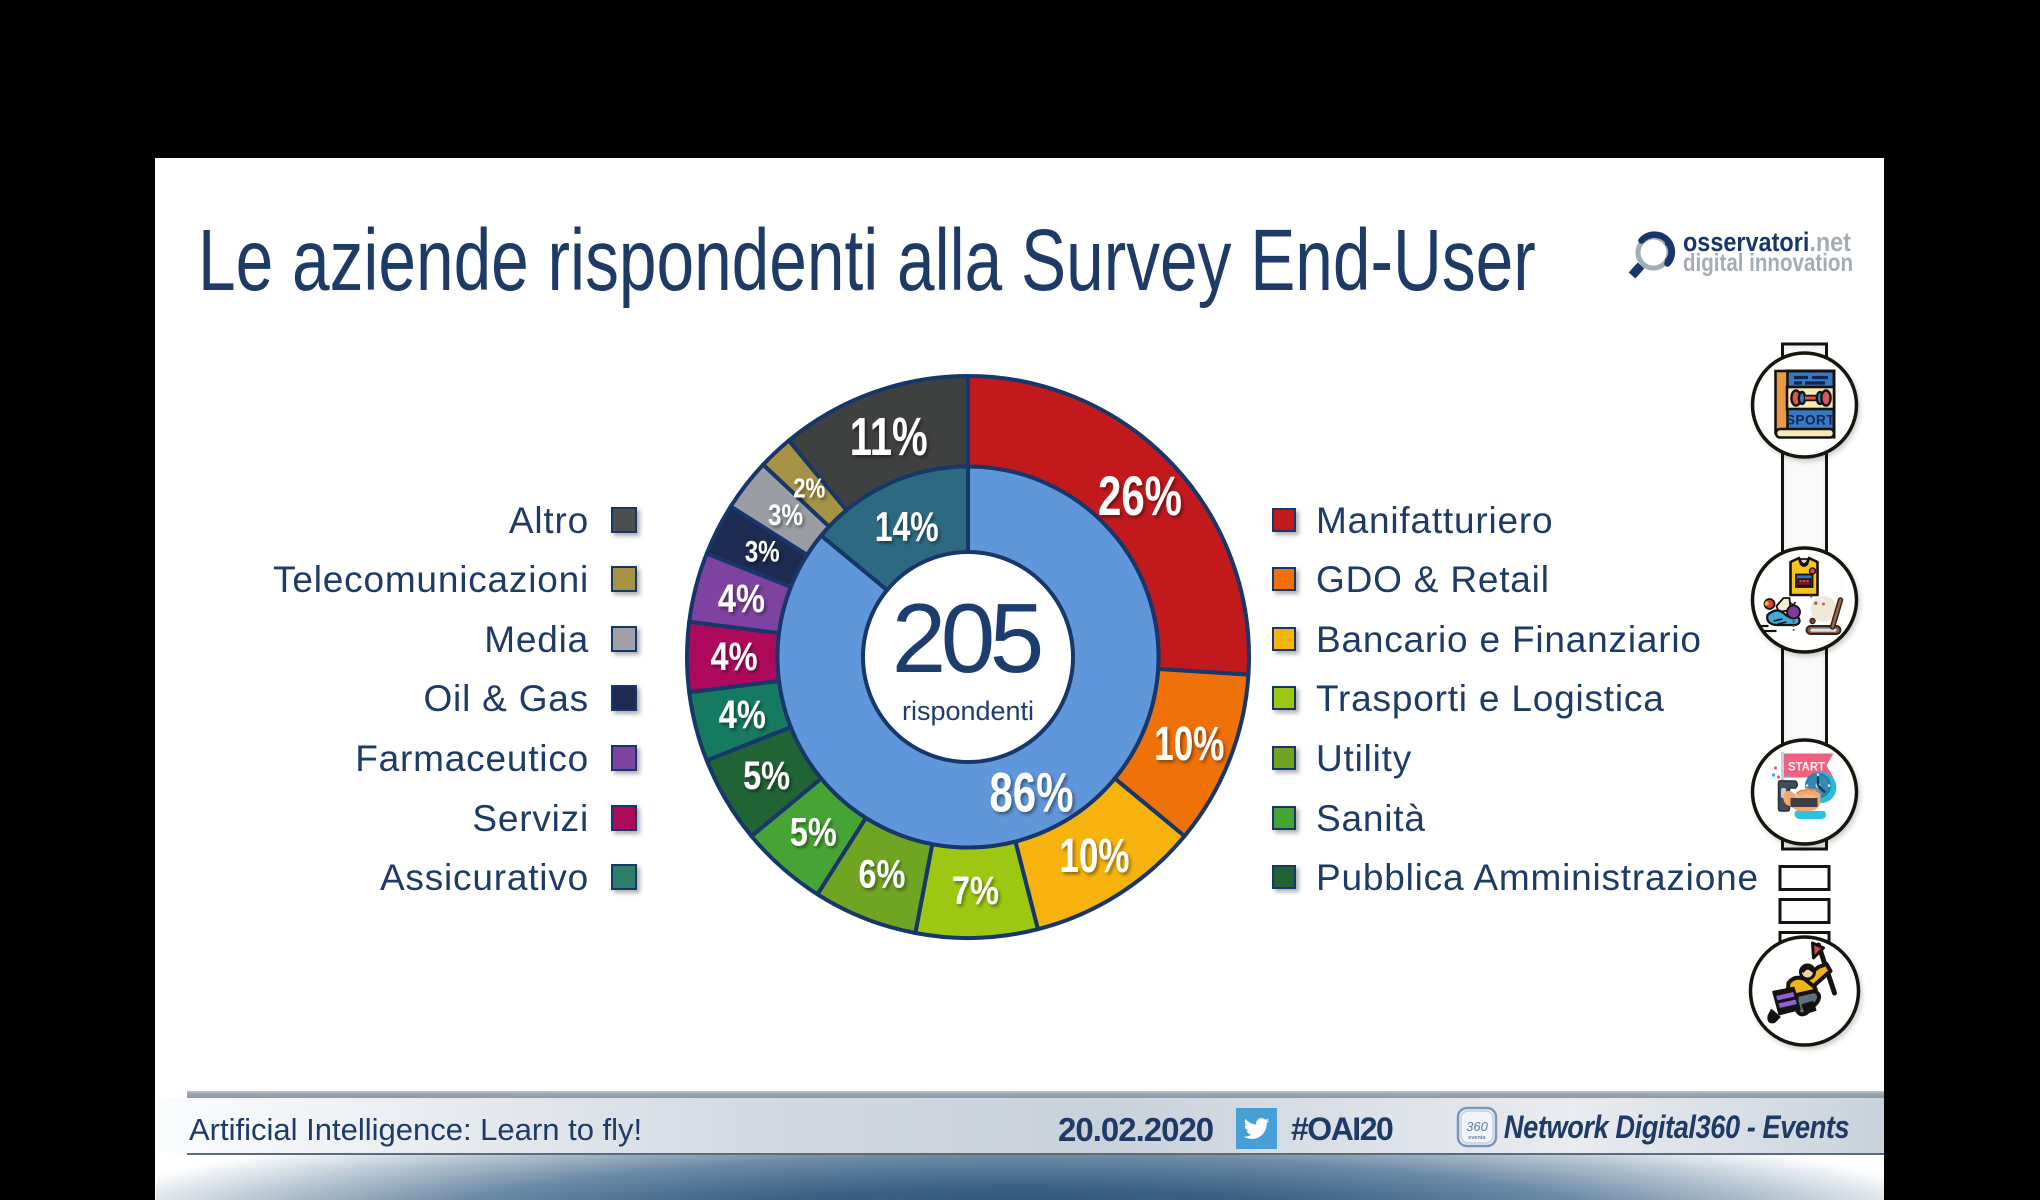  Describe the element at coordinates (881, 875) in the screenshot. I see `svg-text: 6%` at that location.